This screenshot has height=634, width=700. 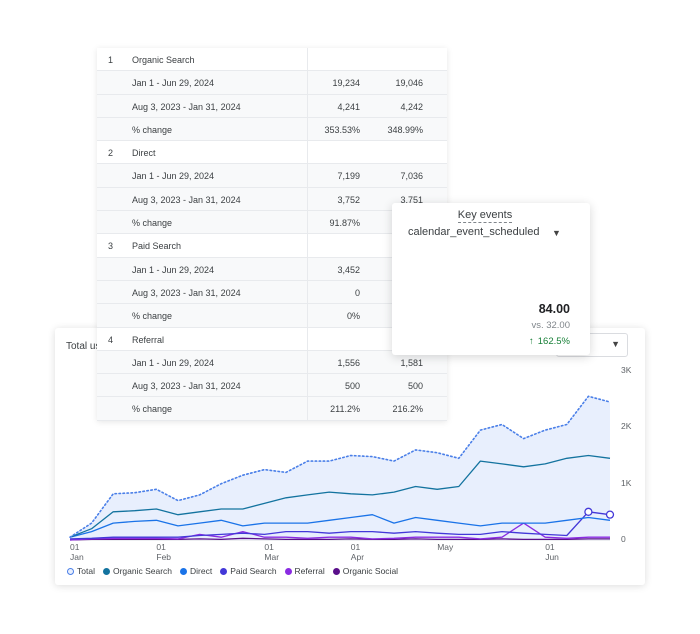 I want to click on cell-value: 19,234, so click(x=346, y=83).